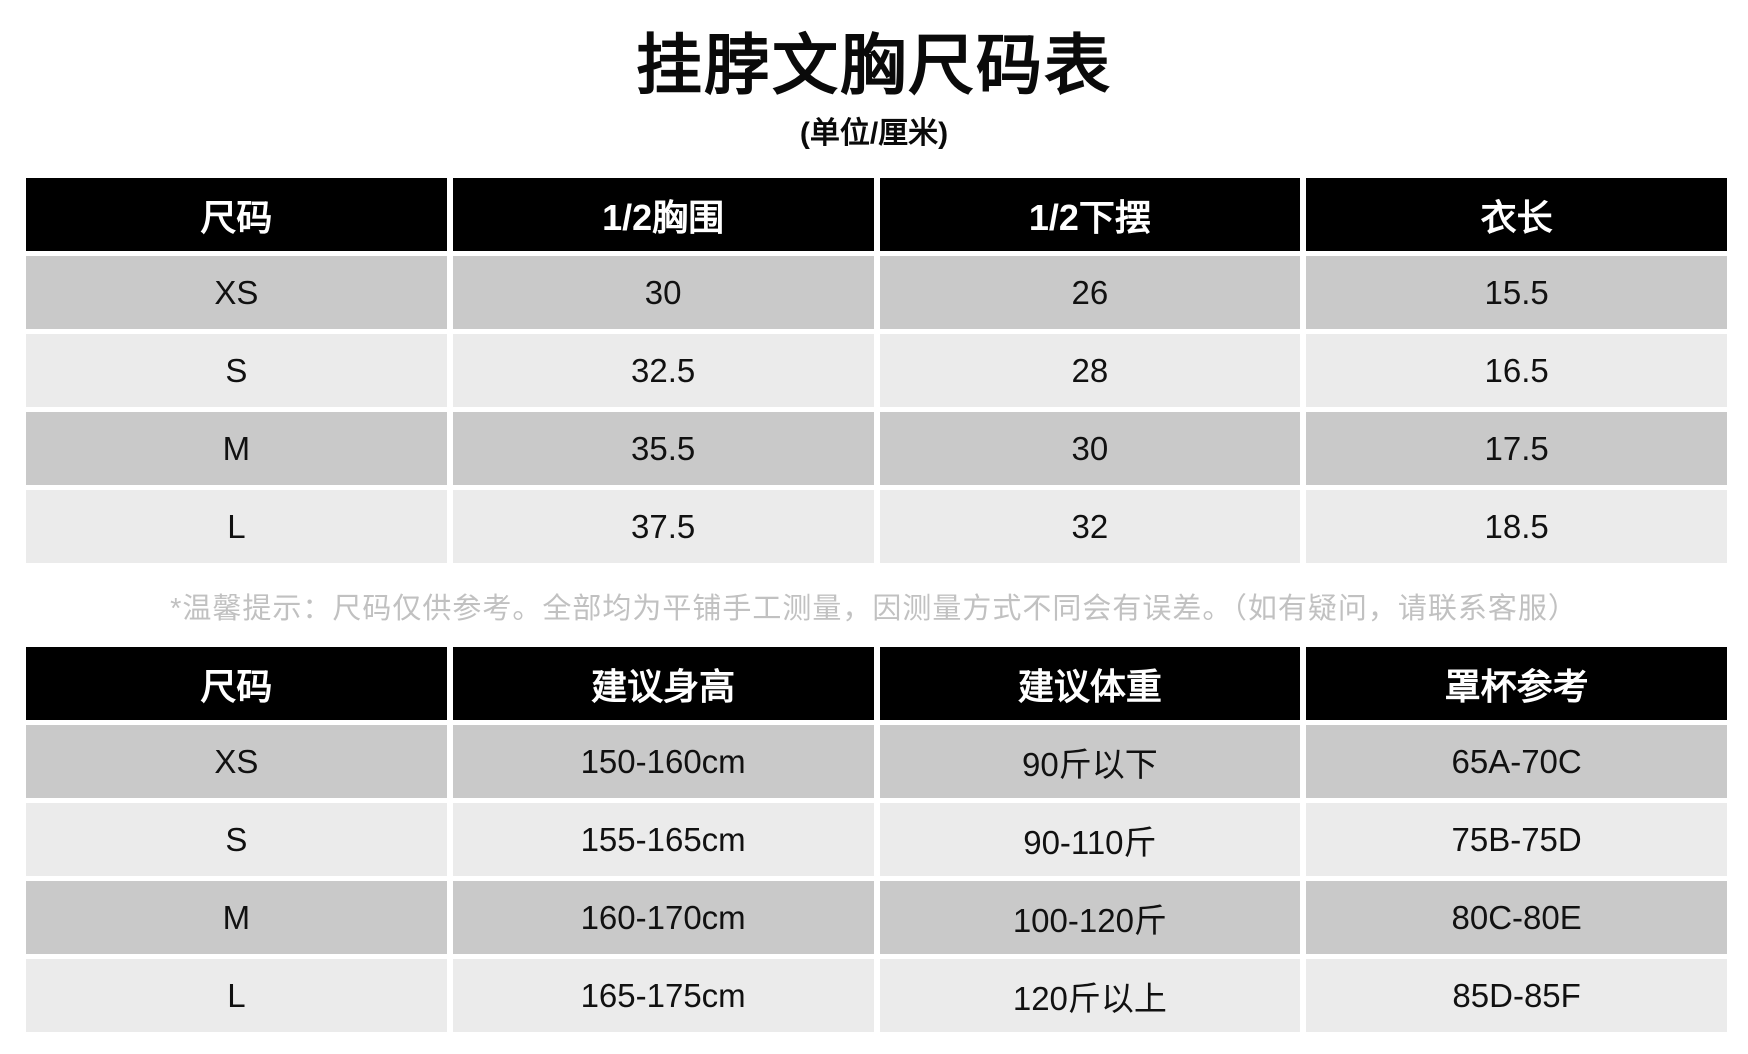 This screenshot has height=1054, width=1748. Describe the element at coordinates (236, 526) in the screenshot. I see `size-table-cell-r3-c0: L` at that location.